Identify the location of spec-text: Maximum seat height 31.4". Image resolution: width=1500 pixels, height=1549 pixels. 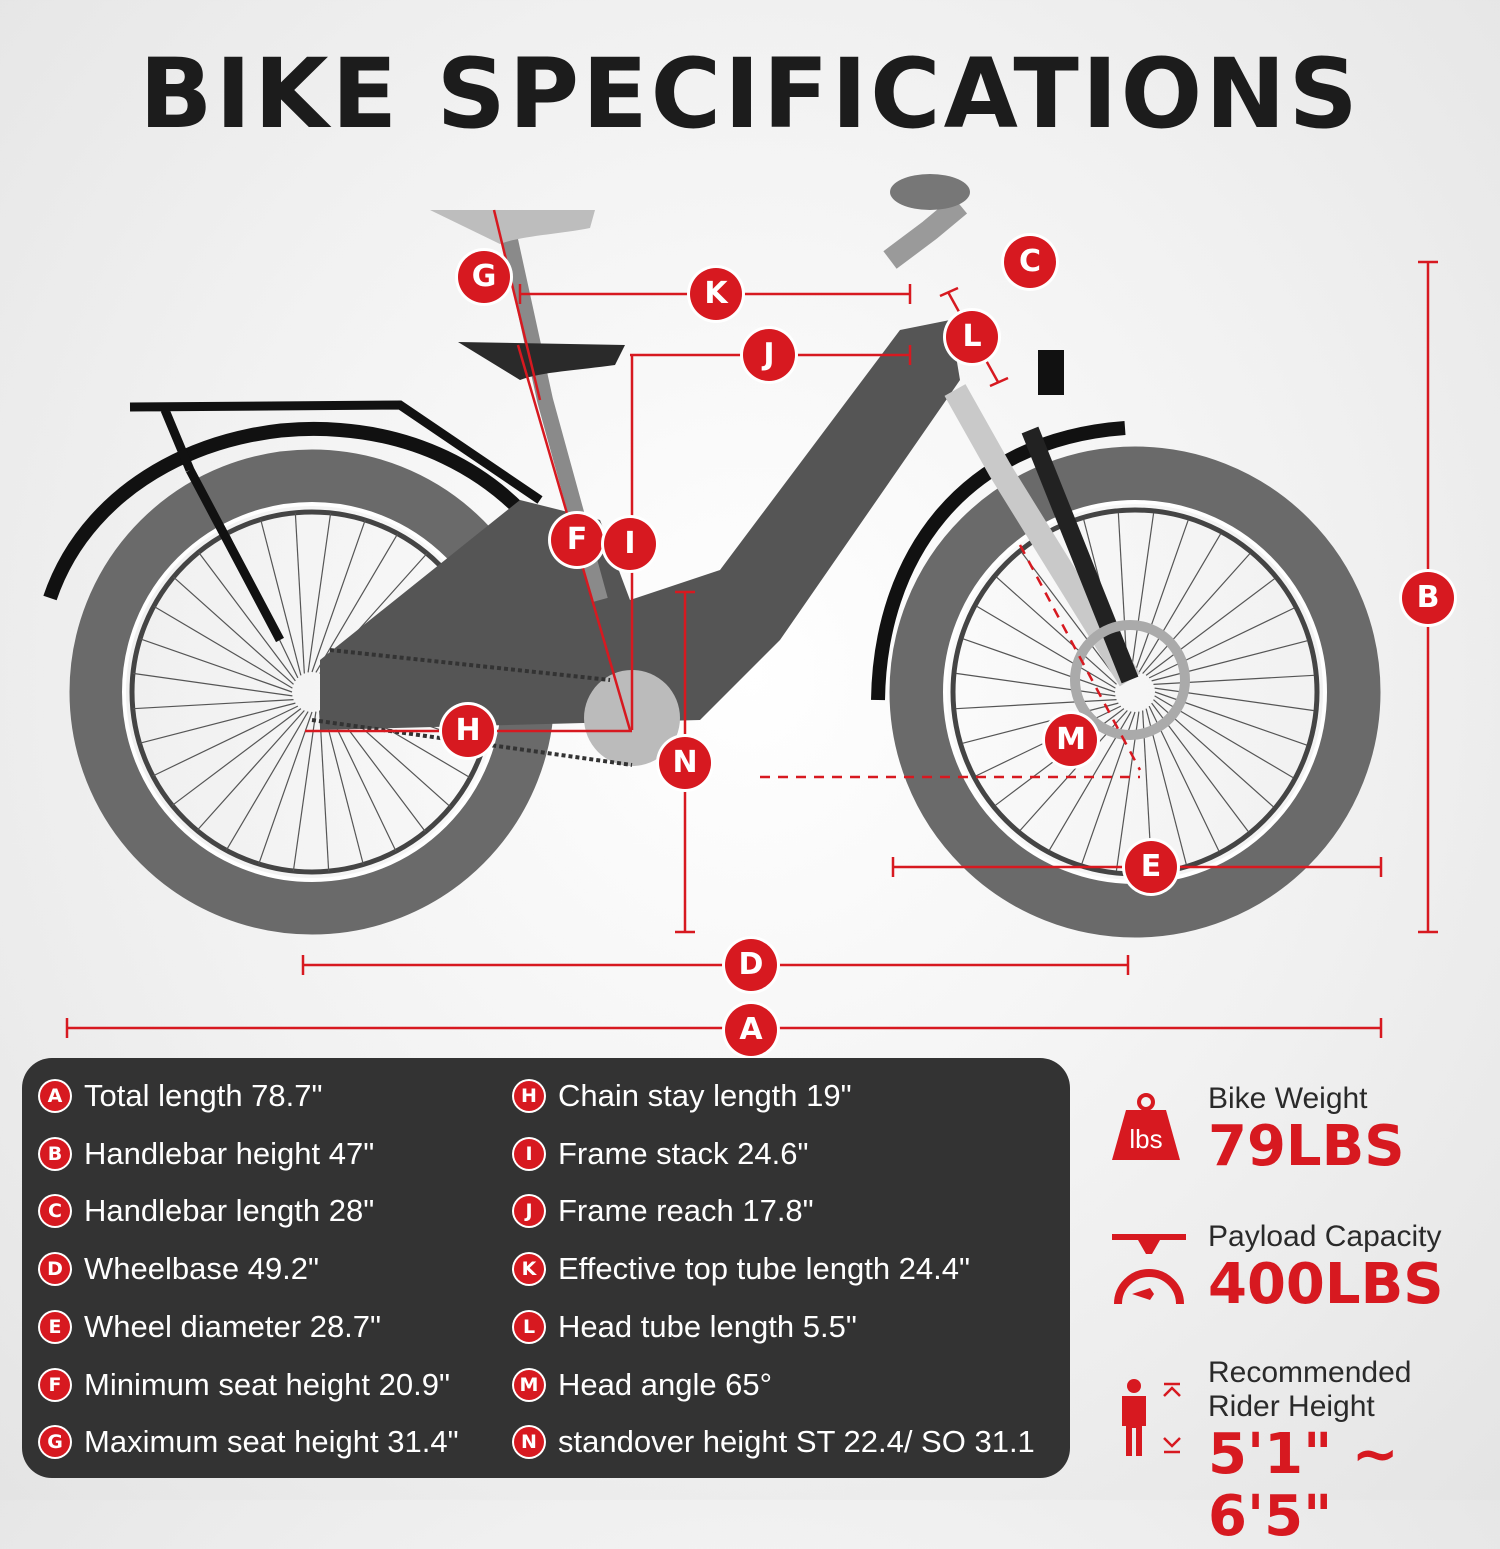
(271, 1441).